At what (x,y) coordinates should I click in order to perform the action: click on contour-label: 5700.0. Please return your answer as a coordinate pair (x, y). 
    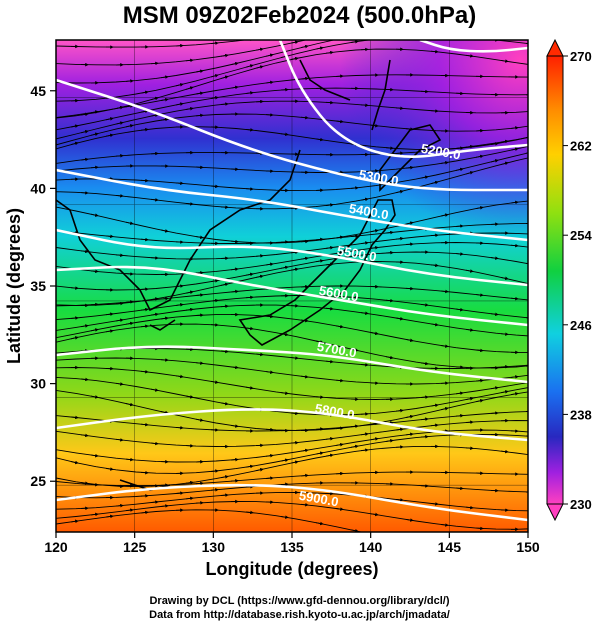
    Looking at the image, I should click on (337, 350).